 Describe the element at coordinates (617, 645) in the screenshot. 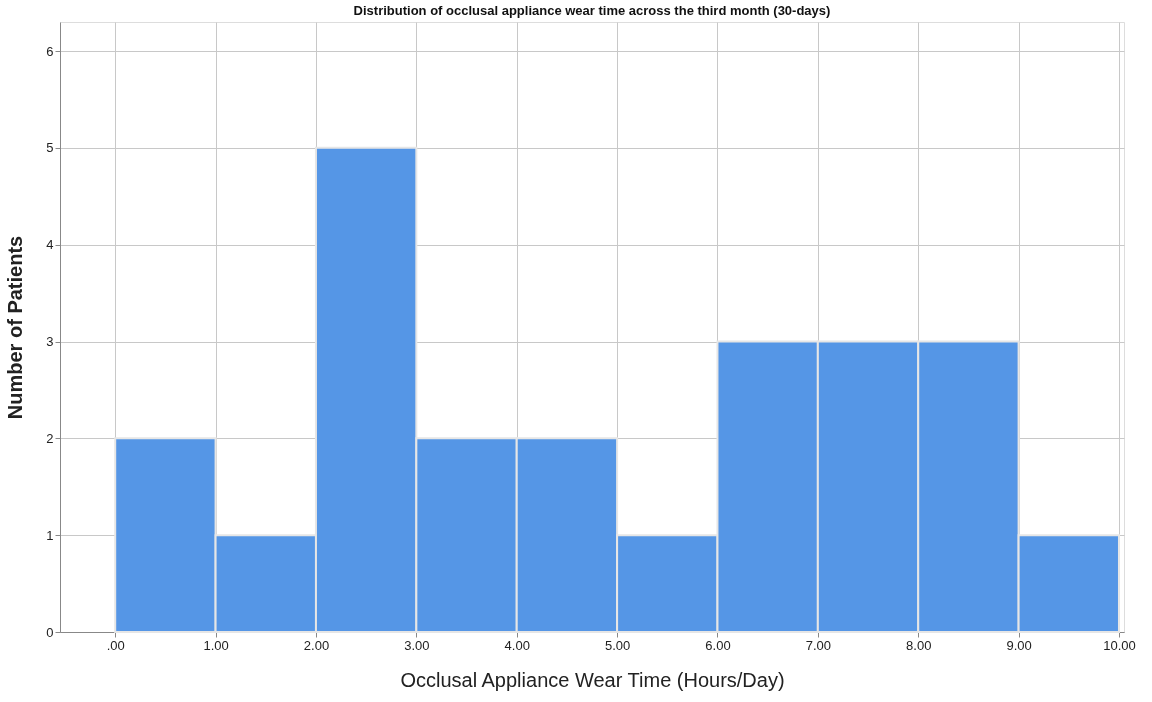

I see `x-tick-label: 5.00` at that location.